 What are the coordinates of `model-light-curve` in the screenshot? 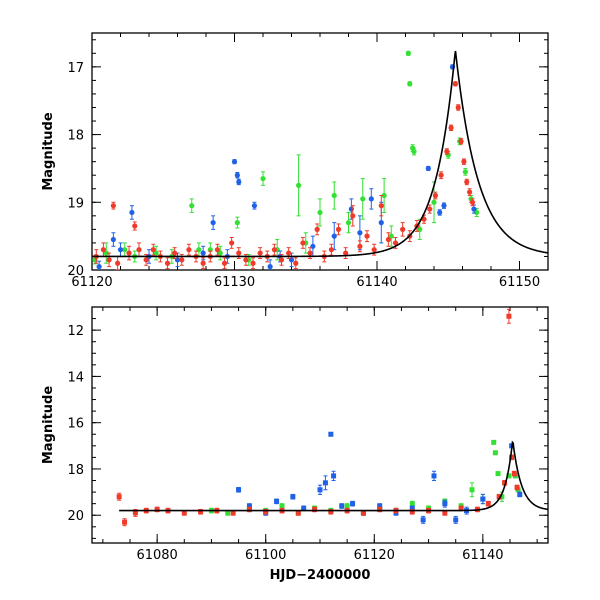 It's located at (333, 476).